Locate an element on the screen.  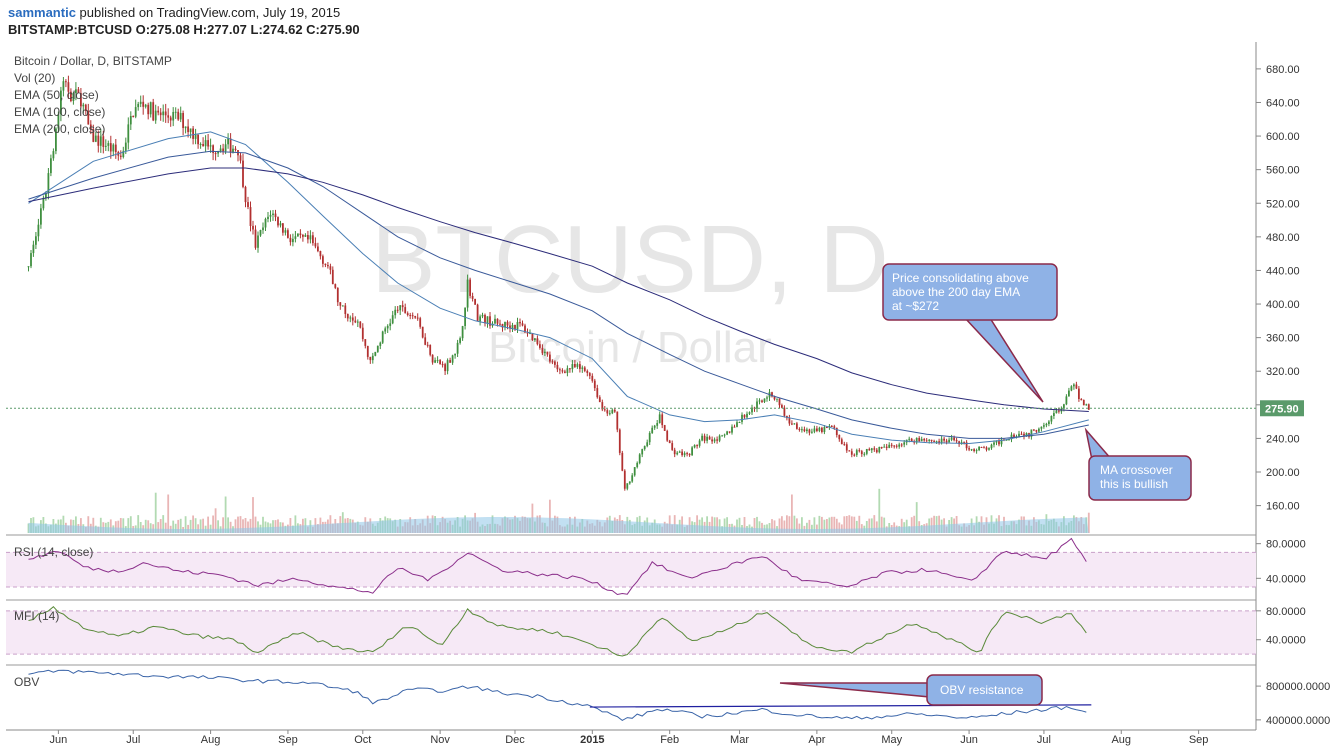
indicator-tick-label: 800000.0000 is located at coordinates (1298, 687).